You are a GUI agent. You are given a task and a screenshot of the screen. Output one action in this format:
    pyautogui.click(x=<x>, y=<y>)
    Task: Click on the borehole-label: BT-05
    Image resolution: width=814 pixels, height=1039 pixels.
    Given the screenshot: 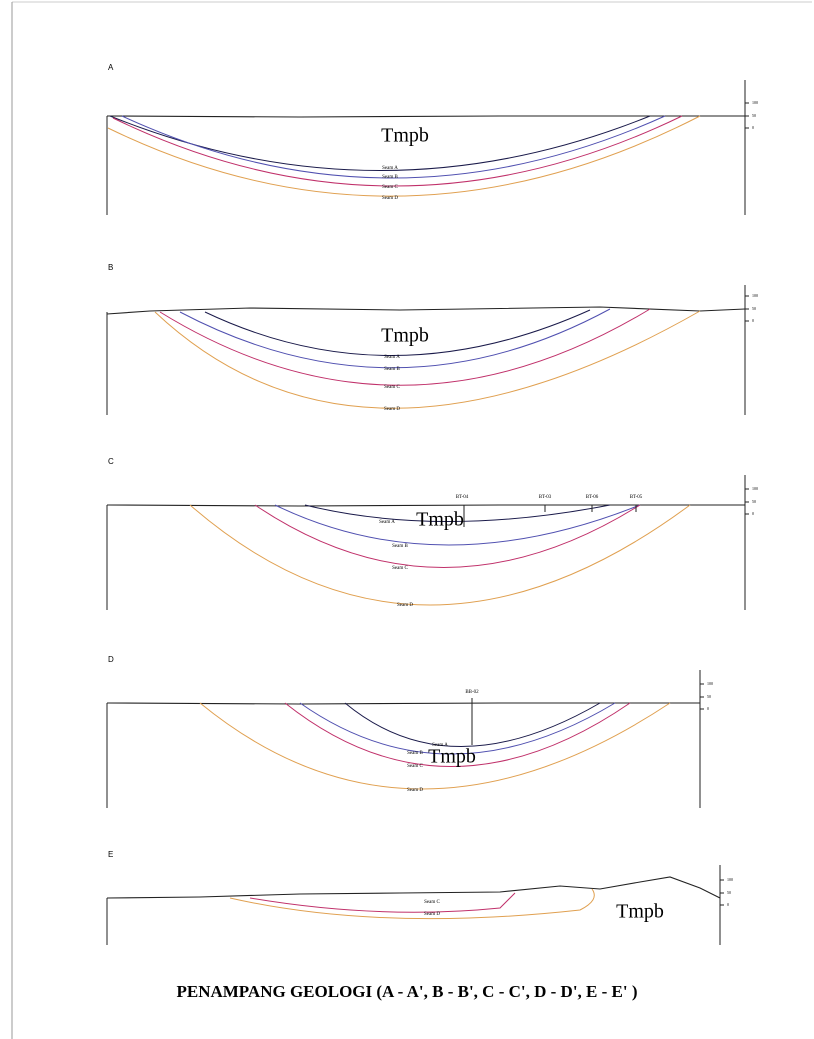 What is the action you would take?
    pyautogui.click(x=636, y=497)
    